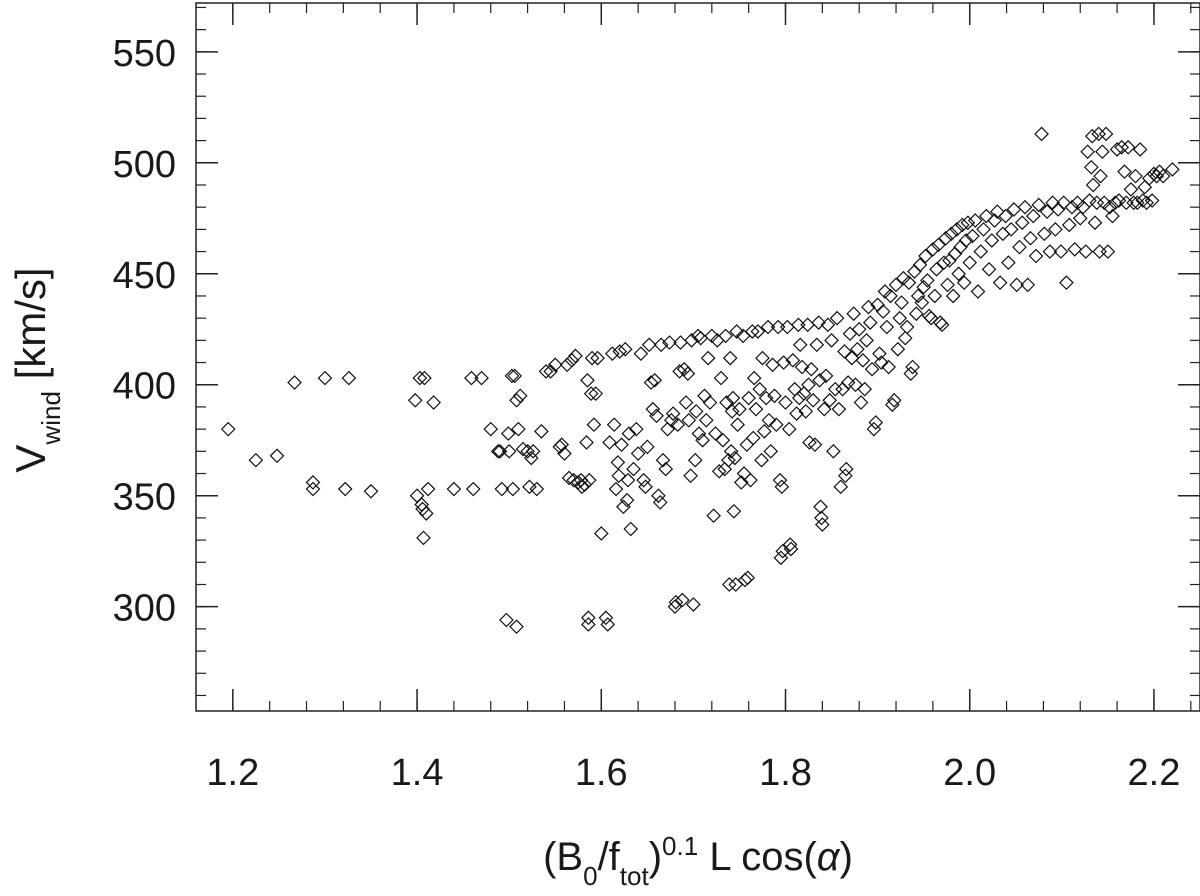 This screenshot has height=896, width=1200. Describe the element at coordinates (144, 609) in the screenshot. I see `y-tick-label: 300` at that location.